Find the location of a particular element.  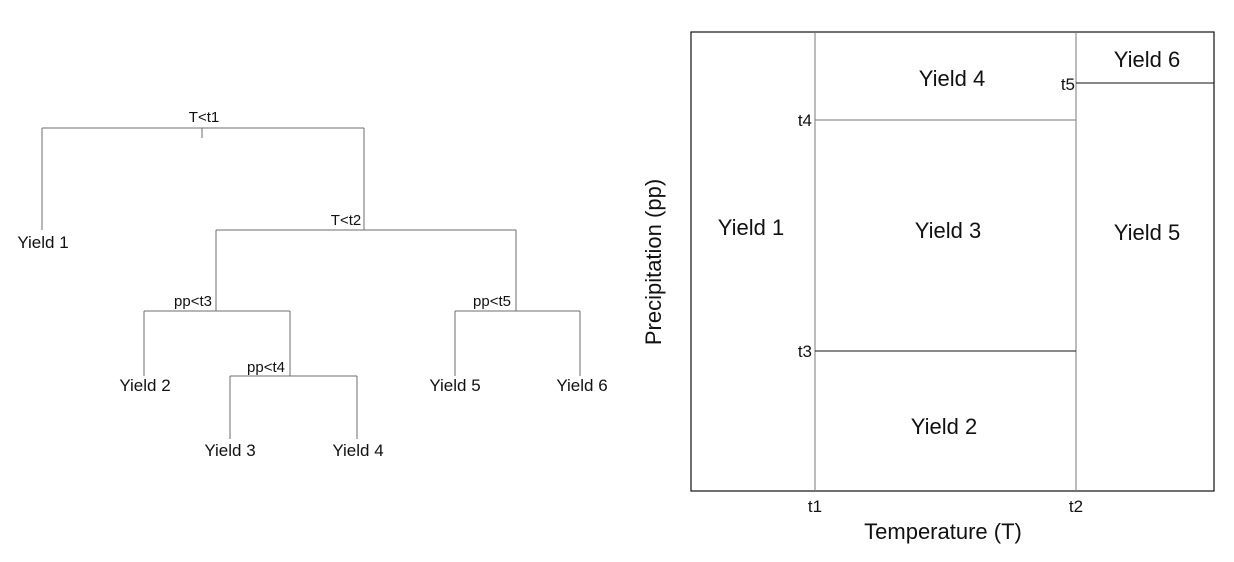

tree-split-label-t5: pp<t5 is located at coordinates (492, 301).